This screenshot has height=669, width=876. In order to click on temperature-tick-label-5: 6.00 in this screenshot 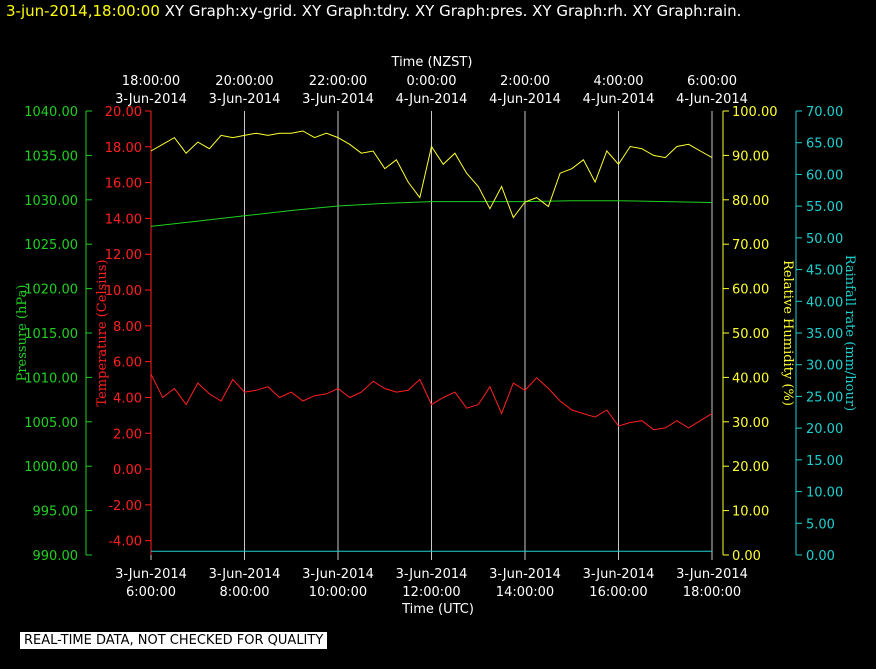, I will do `click(127, 363)`.